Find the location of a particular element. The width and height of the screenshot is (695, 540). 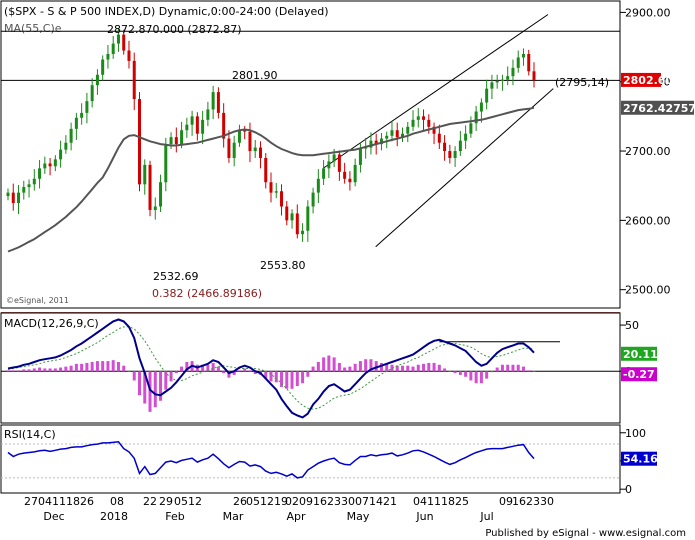

rsi-marks: 10050054.16 is located at coordinates (329, 461).